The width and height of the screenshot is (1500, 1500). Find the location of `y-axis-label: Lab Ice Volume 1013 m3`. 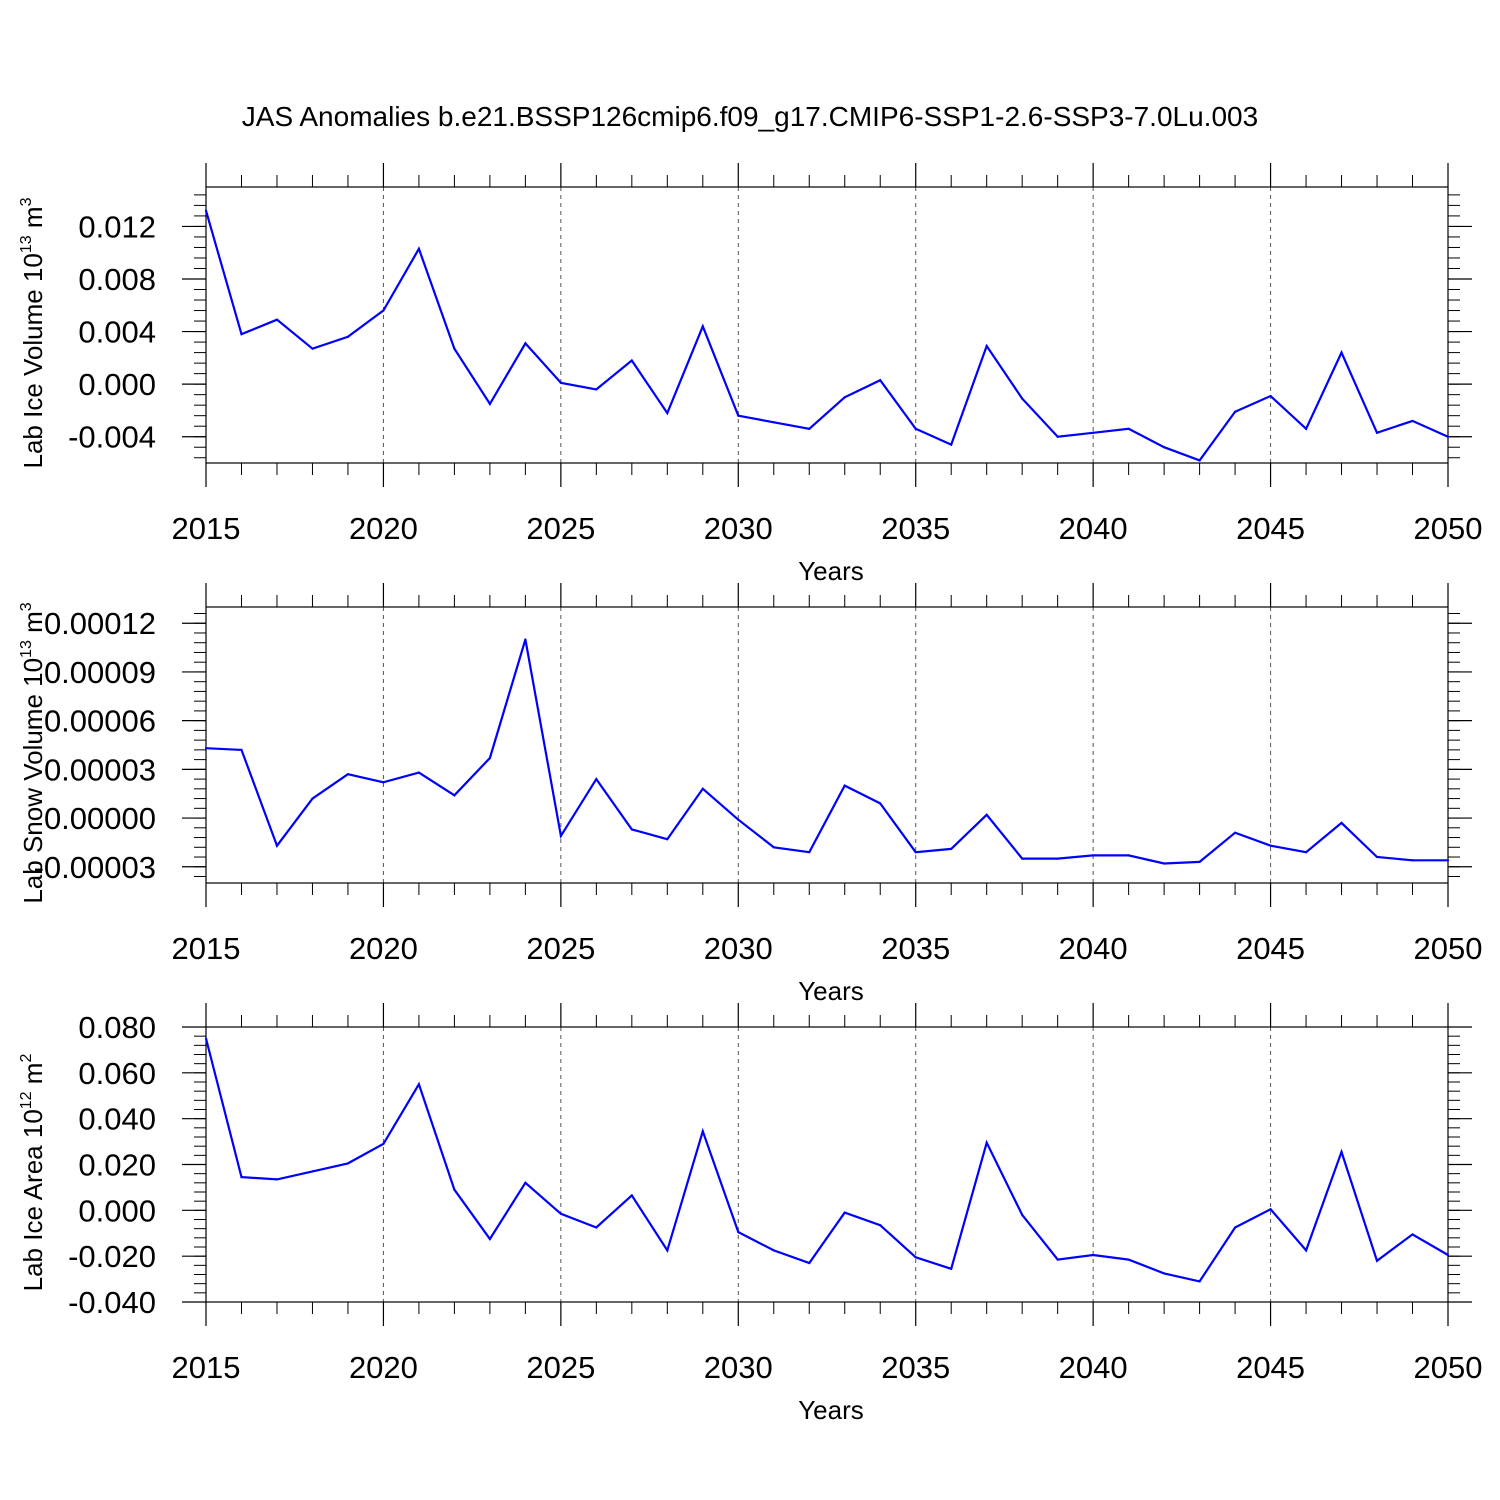

y-axis-label: Lab Ice Volume 1013 m3 is located at coordinates (33, 332).